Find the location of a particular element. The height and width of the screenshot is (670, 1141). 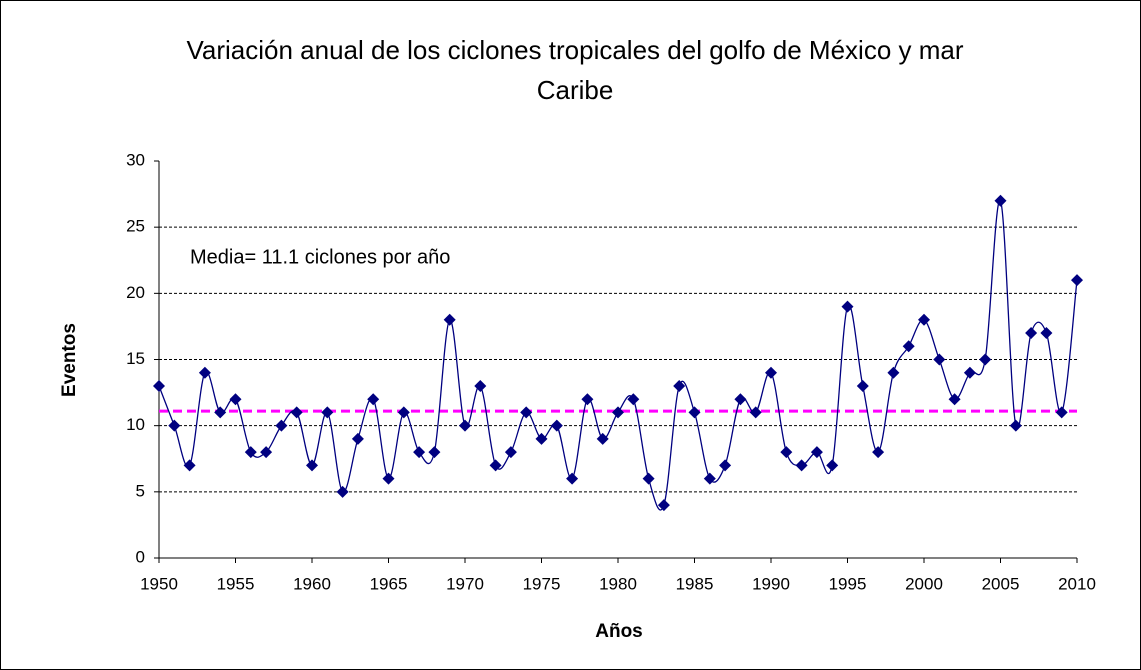

y-tick-label: 5 is located at coordinates (140, 490).